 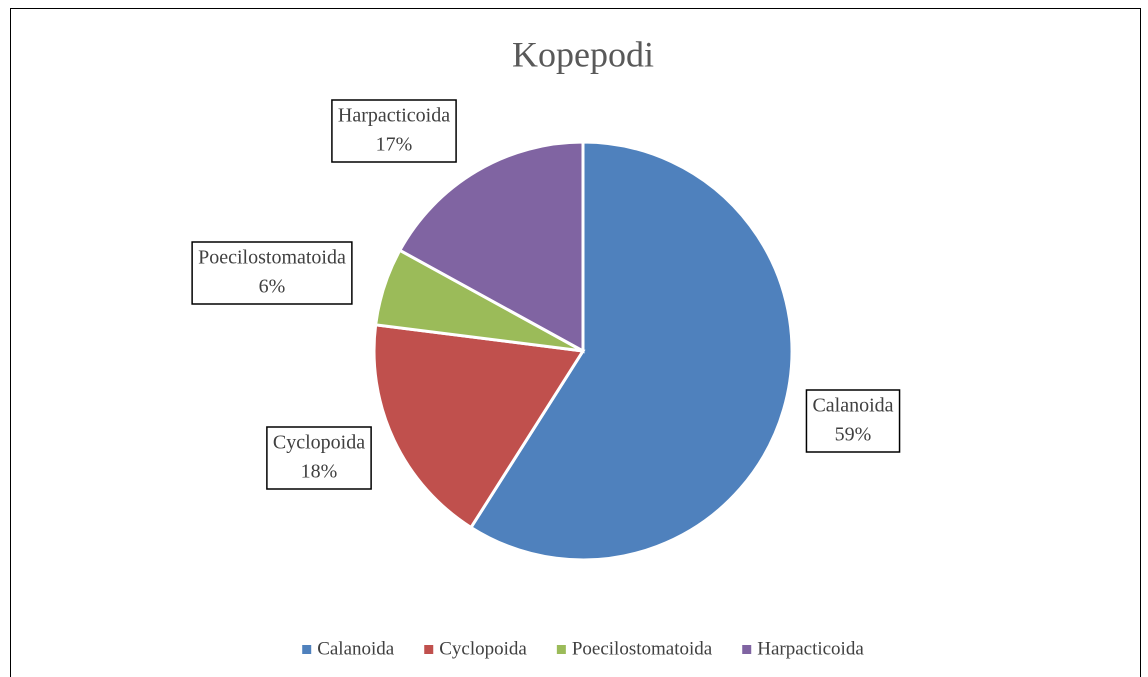 I want to click on data-label: Harpacticoida 17%, so click(x=394, y=131).